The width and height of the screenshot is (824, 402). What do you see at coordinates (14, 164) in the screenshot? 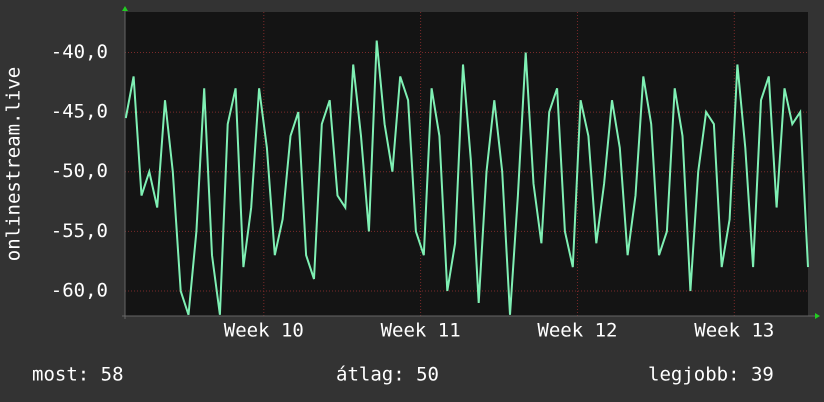
I see `y-axis-label: onlinestream.live` at bounding box center [14, 164].